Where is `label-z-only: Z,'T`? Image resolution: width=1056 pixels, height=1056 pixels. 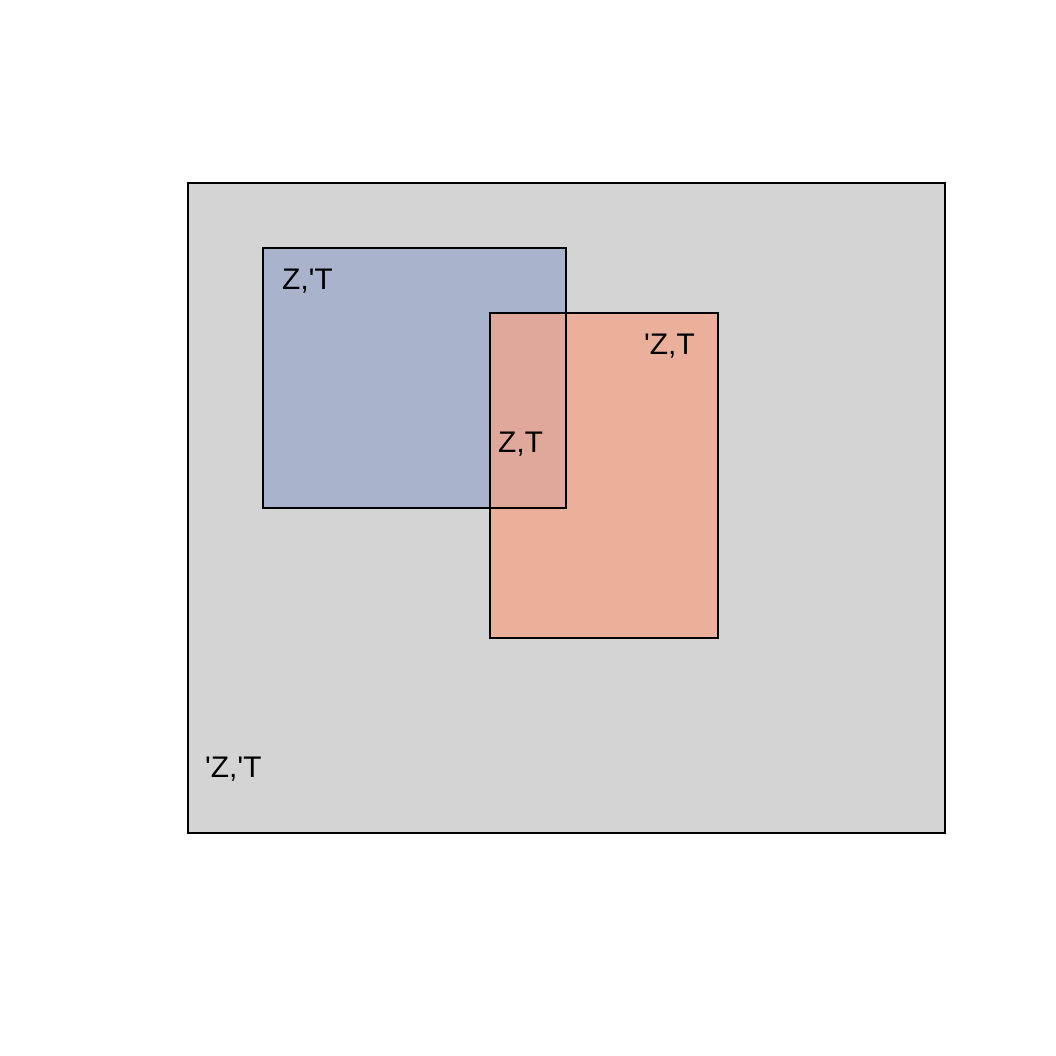 label-z-only: Z,'T is located at coordinates (307, 279).